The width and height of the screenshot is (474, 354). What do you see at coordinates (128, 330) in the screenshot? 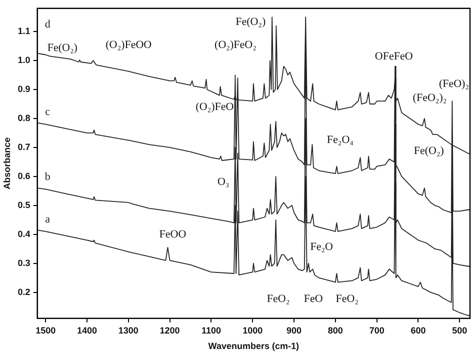
I see `x-tick-label: 1300` at bounding box center [128, 330].